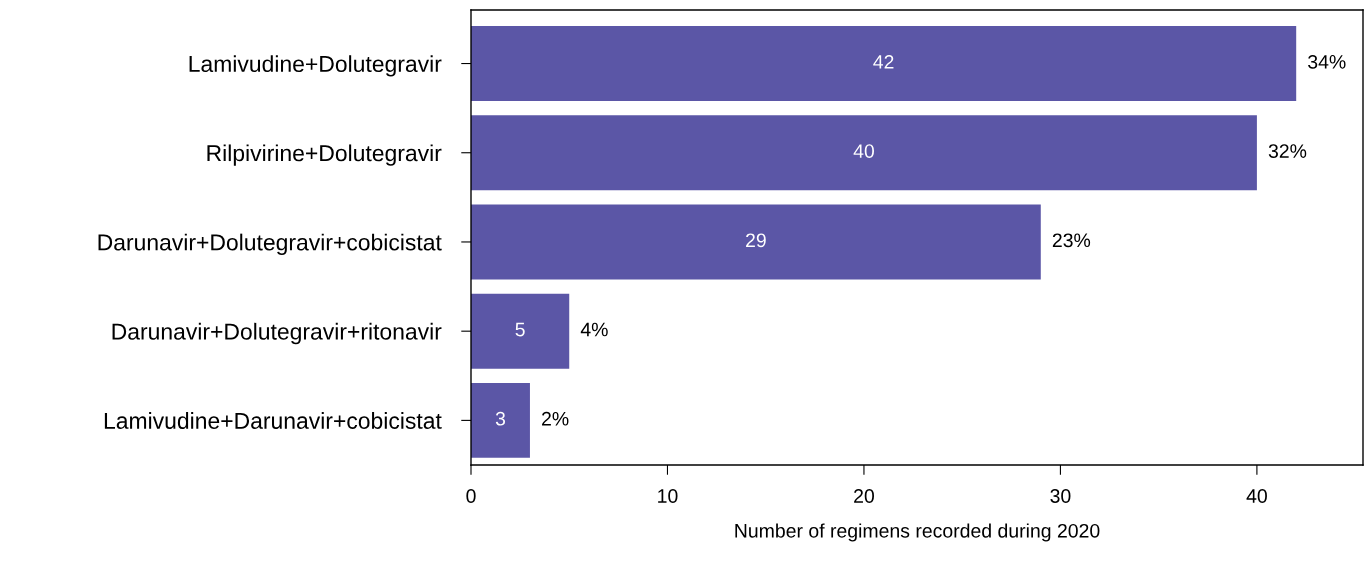  What do you see at coordinates (1287, 151) in the screenshot?
I see `annotation: 32%` at bounding box center [1287, 151].